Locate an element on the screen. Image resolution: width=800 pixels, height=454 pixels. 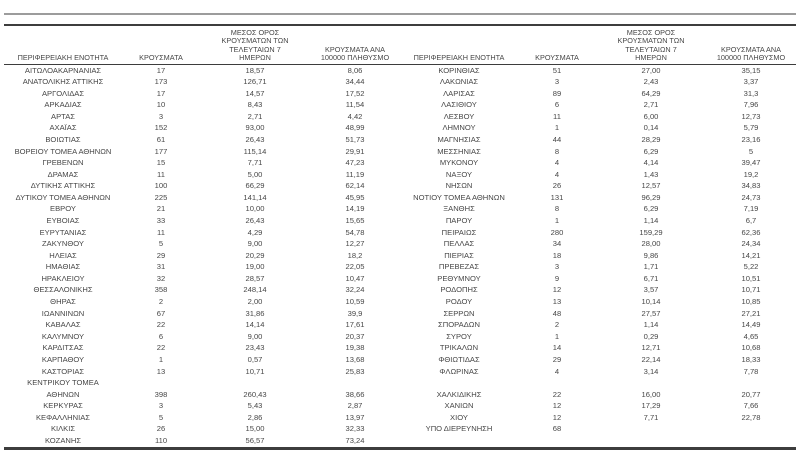
per-100k-cell: 13,68 is located at coordinates (355, 359).